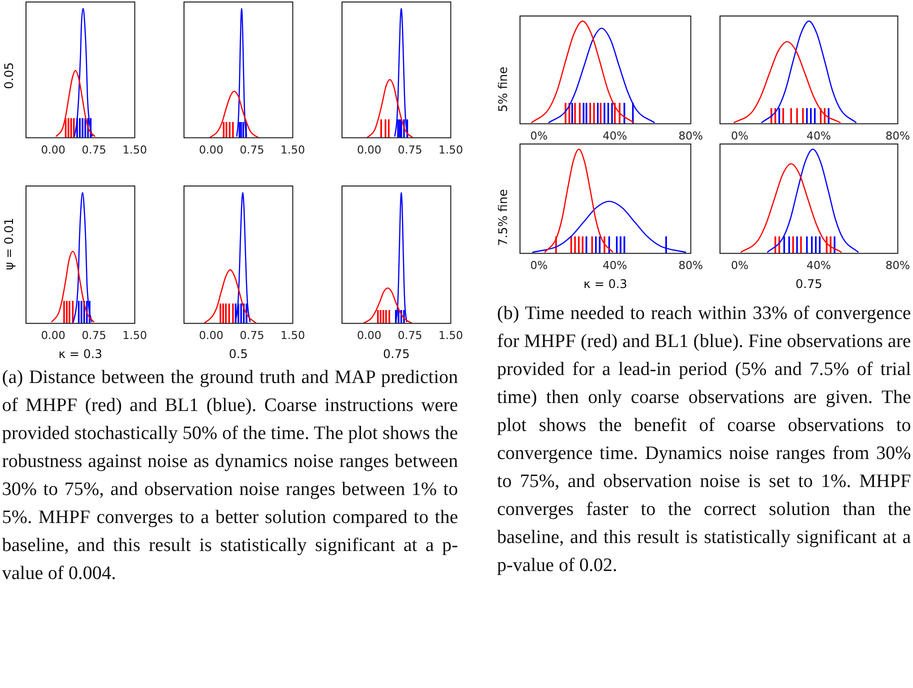 This screenshot has width=913, height=688. I want to click on x-axis-title: 0.5, so click(238, 353).